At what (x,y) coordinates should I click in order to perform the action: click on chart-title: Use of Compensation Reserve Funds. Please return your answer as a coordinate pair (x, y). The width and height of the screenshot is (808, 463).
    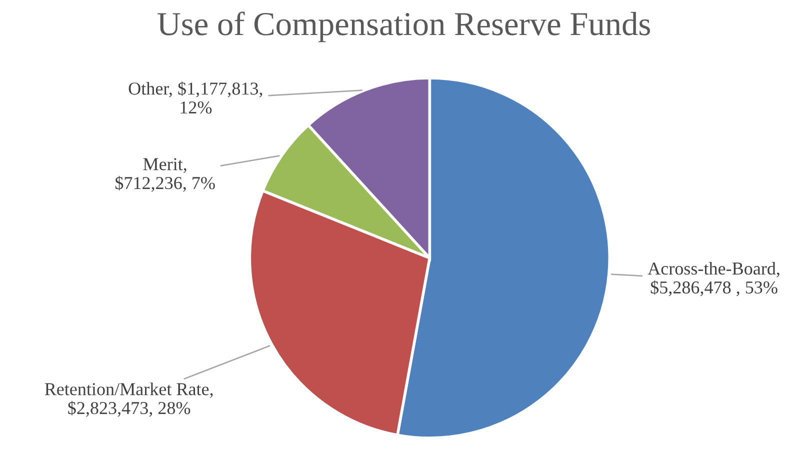
    Looking at the image, I should click on (403, 27).